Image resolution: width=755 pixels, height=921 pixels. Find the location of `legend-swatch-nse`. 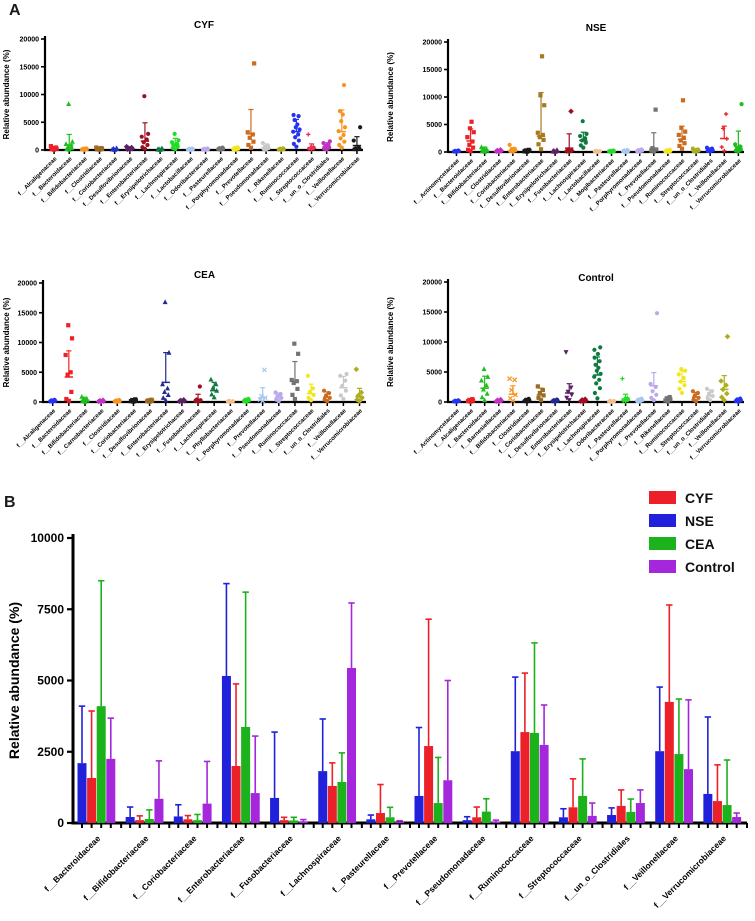

legend-swatch-nse is located at coordinates (662, 520).